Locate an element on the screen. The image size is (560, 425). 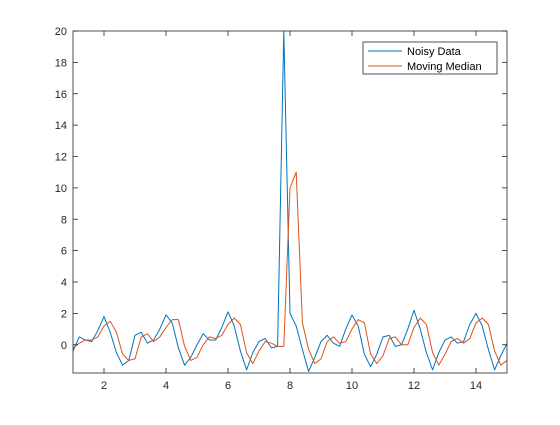
x-tick-label: 10 is located at coordinates (352, 386).